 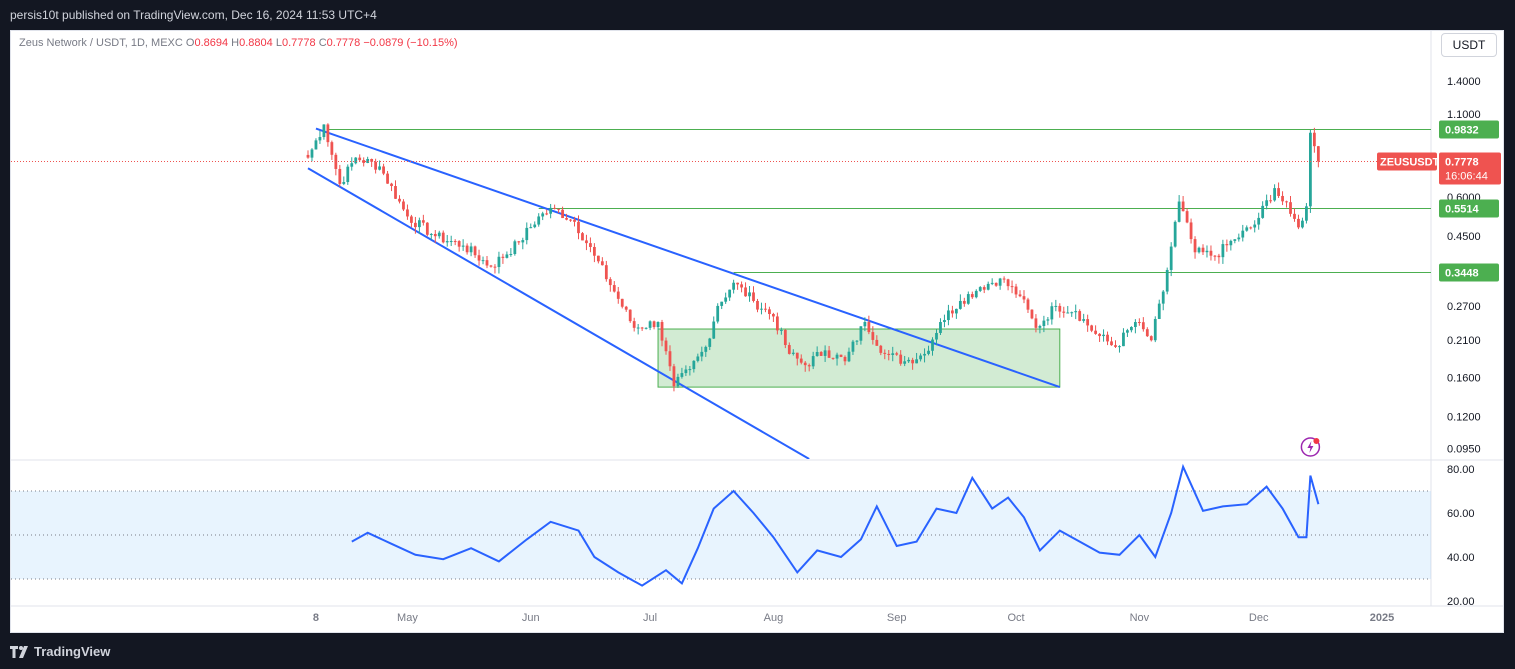 What do you see at coordinates (1410, 162) in the screenshot?
I see `symbol-tag-label: ZEUSUSDT` at bounding box center [1410, 162].